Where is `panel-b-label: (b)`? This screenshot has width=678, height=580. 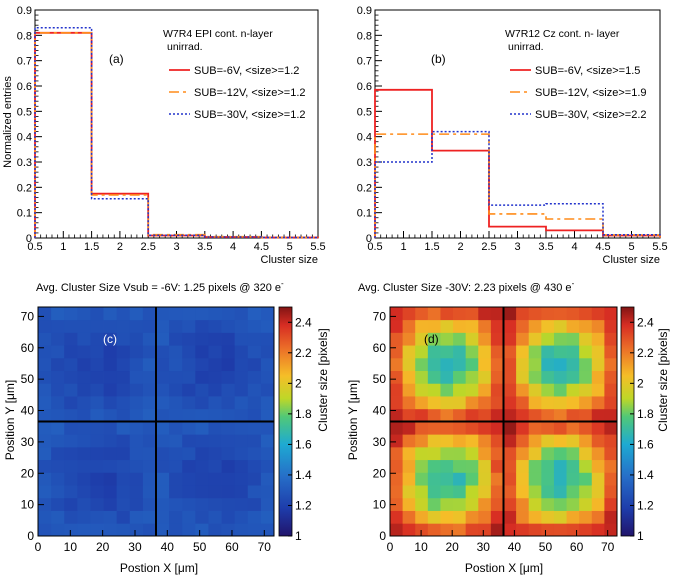
panel-b-label: (b) is located at coordinates (438, 59).